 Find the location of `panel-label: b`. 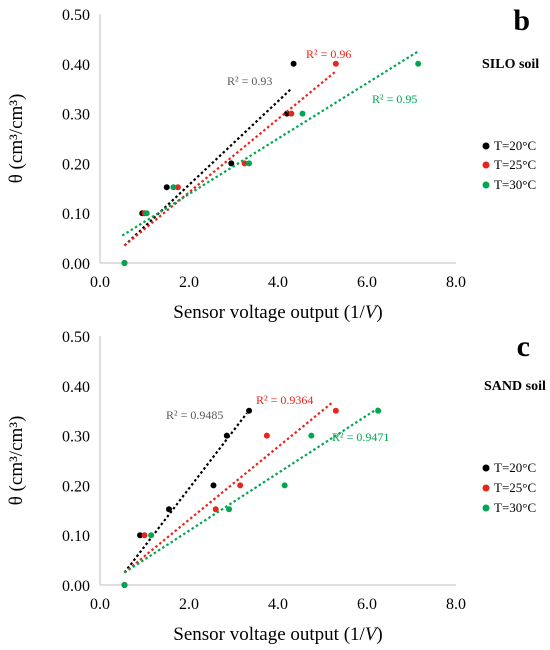

panel-label: b is located at coordinates (521, 20).